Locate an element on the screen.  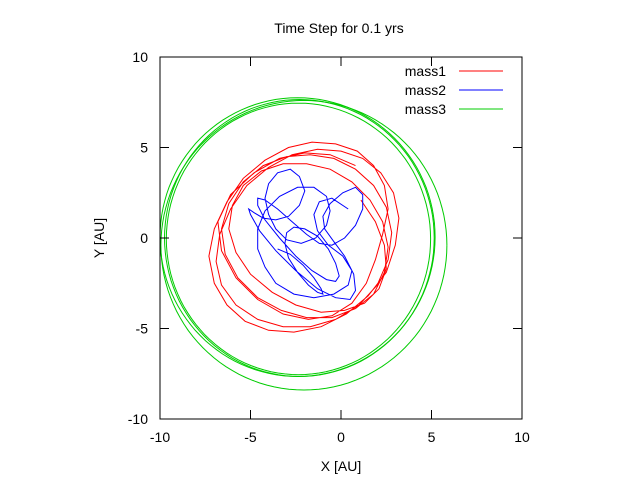
x-tick-label: 10 is located at coordinates (522, 437).